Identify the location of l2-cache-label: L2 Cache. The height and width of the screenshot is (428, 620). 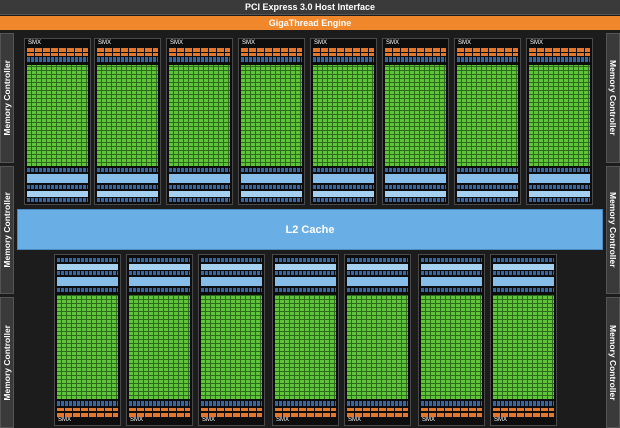
(310, 229).